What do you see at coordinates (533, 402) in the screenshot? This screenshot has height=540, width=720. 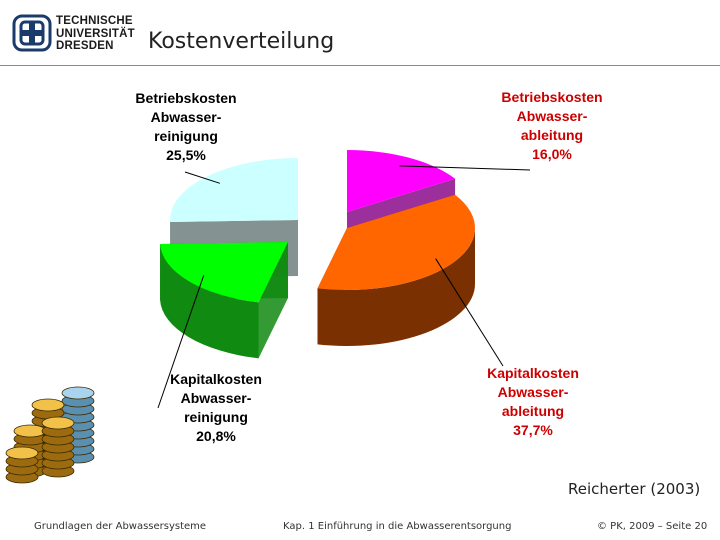 I see `slice-label-kapitalkosten-ableitung: Kapitalkosten Abwasser- ableitung 37,7%` at bounding box center [533, 402].